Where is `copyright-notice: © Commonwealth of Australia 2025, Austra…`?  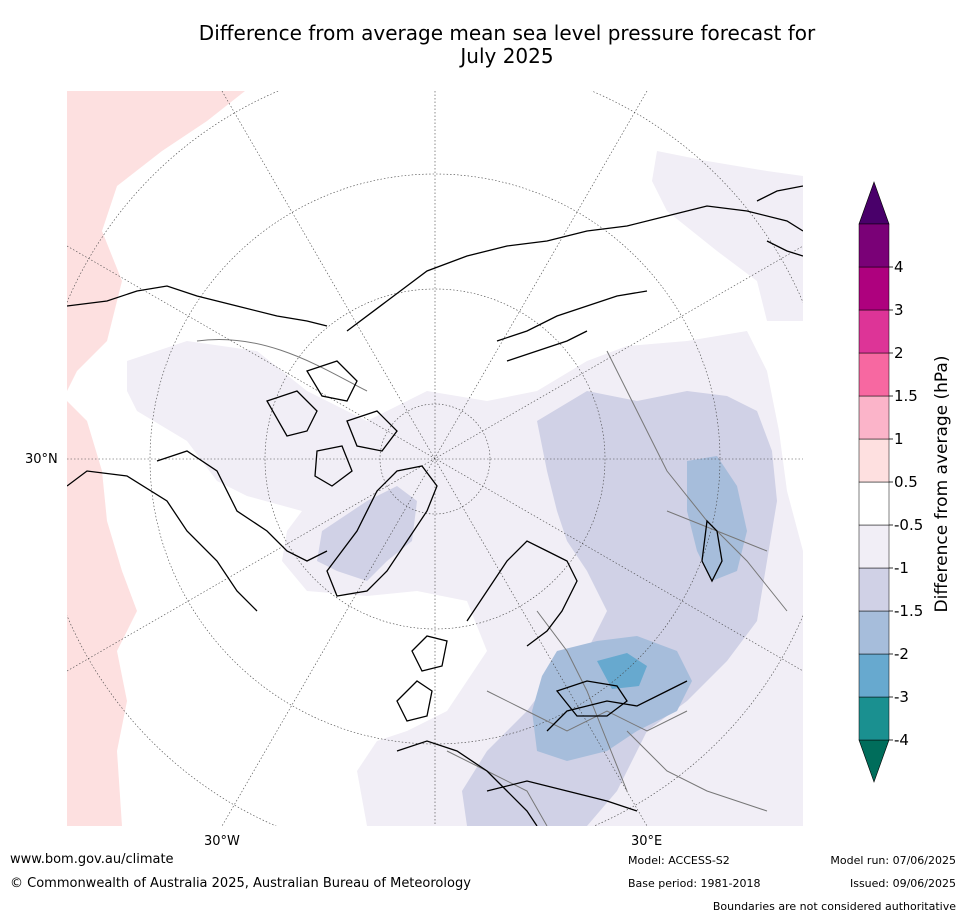
copyright-notice: © Commonwealth of Australia 2025, Austra… is located at coordinates (240, 883).